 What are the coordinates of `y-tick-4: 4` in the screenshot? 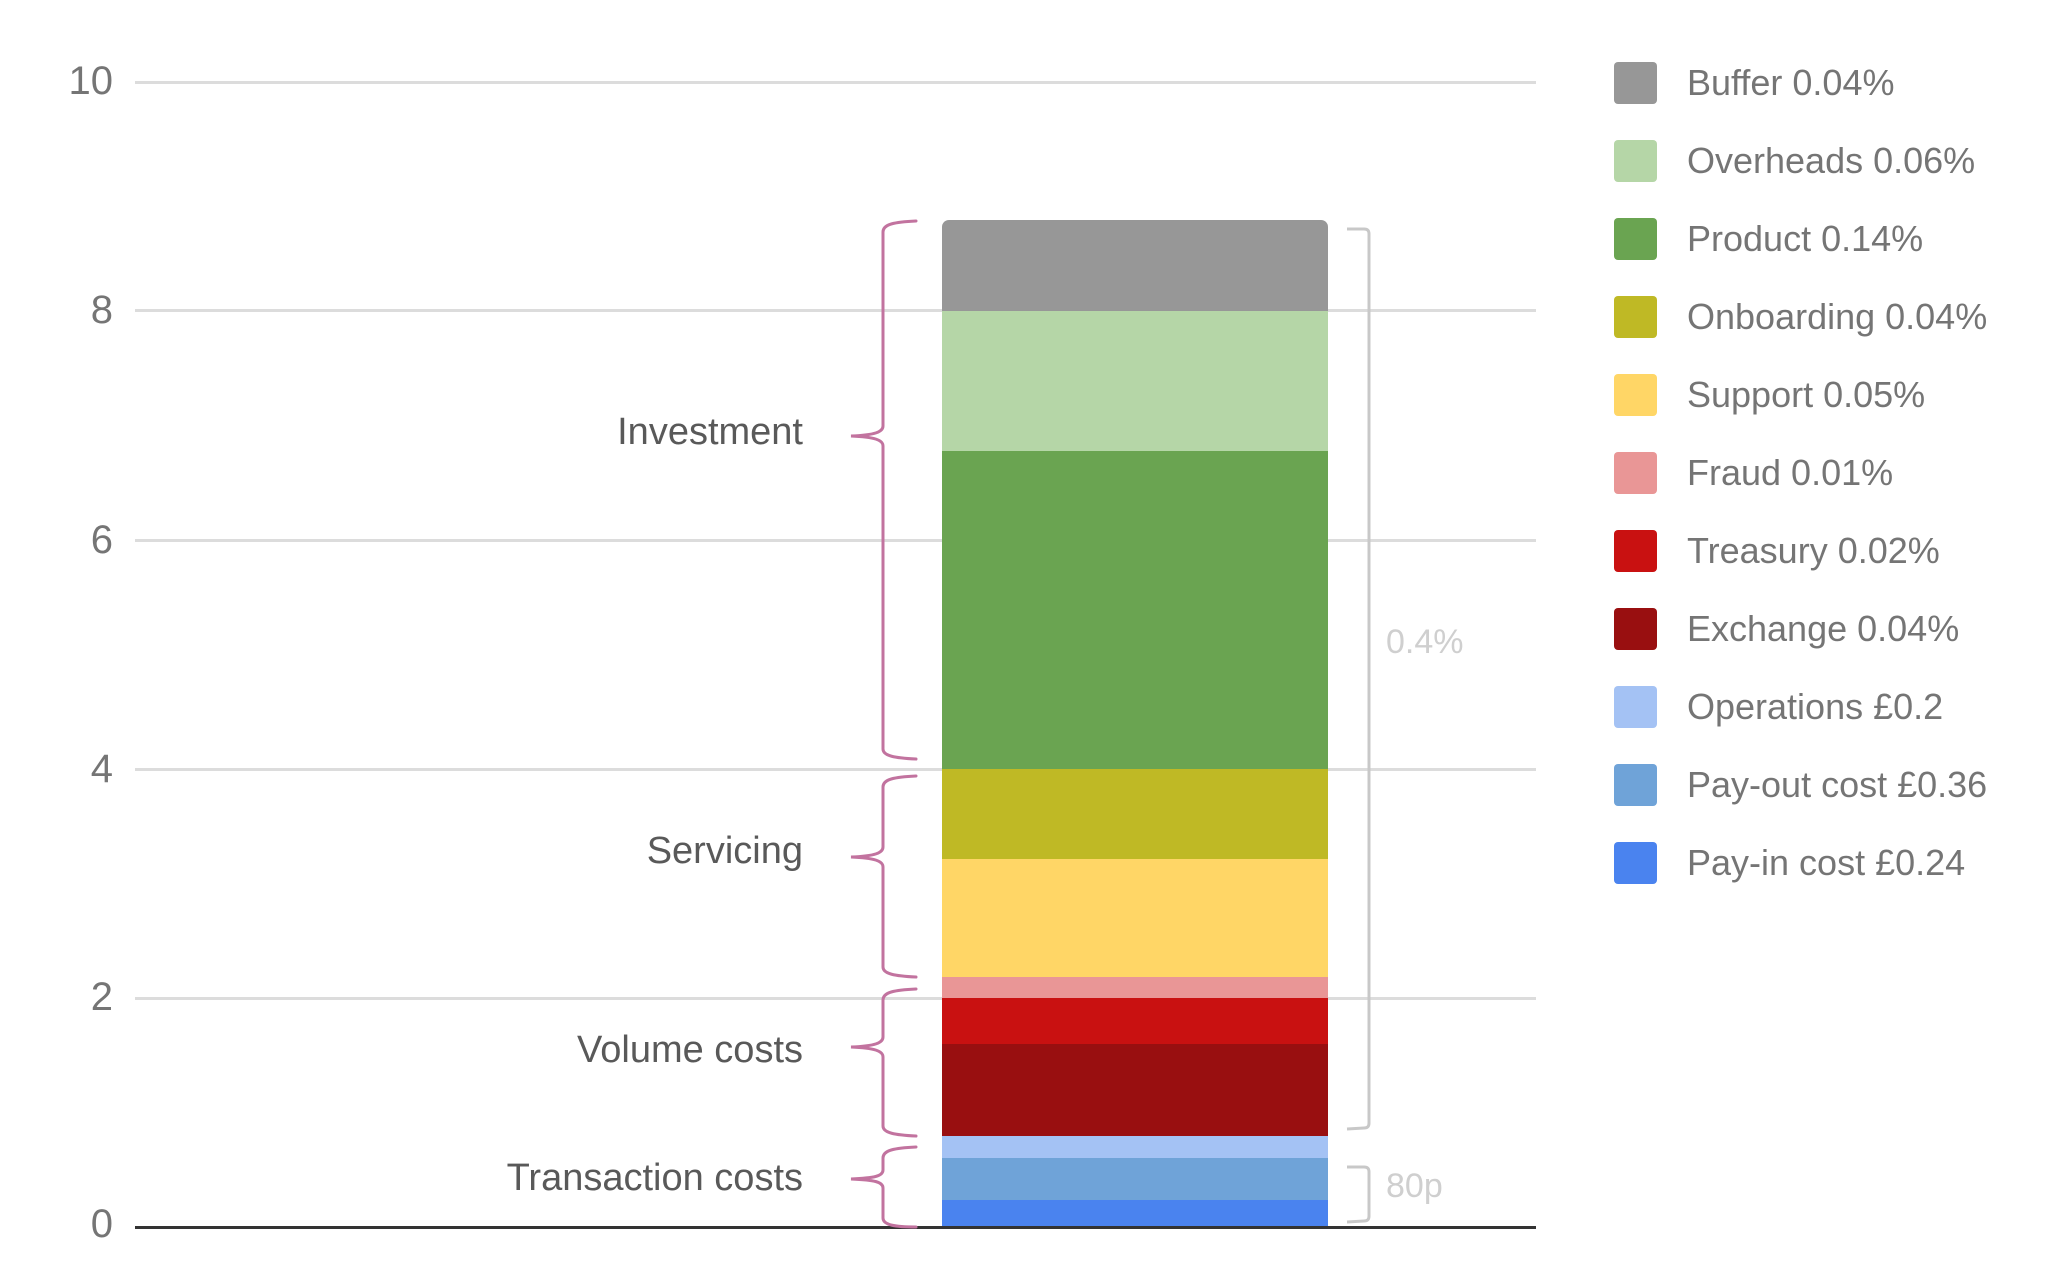 It's located at (101, 769).